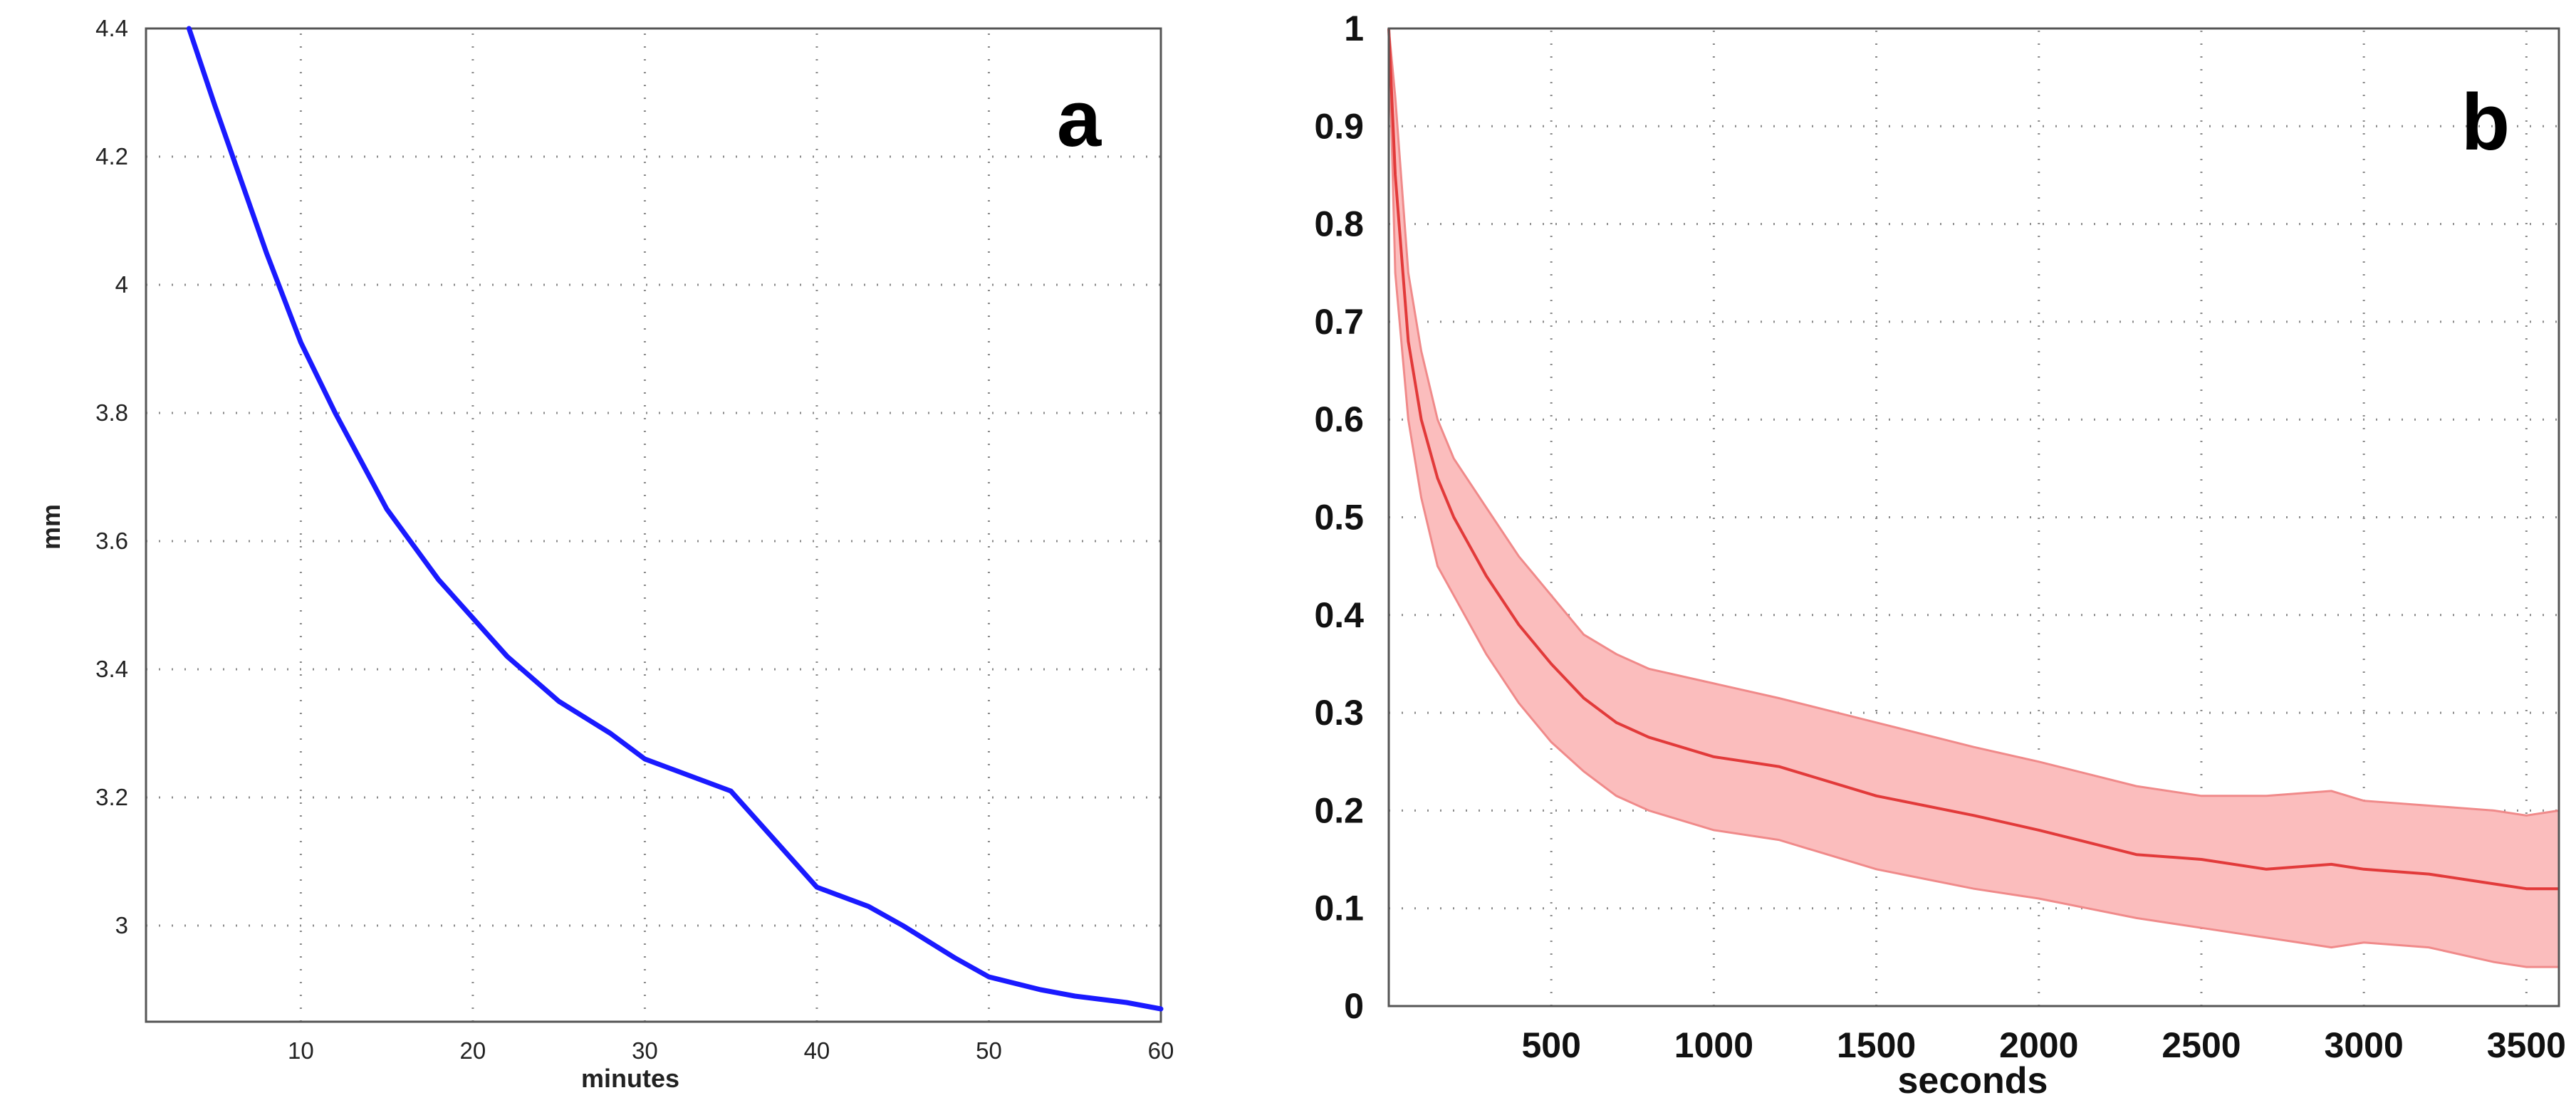 Image resolution: width=2576 pixels, height=1115 pixels. I want to click on y-tick-label-a: 3.8, so click(111, 412).